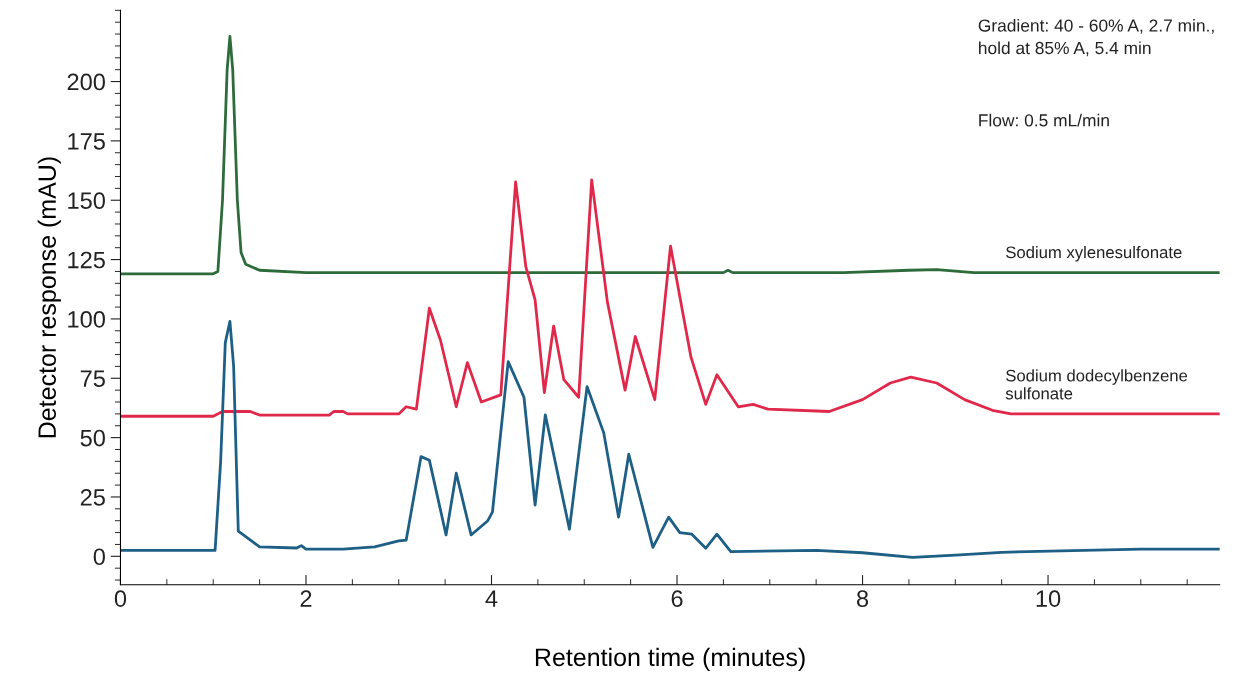  What do you see at coordinates (1048, 598) in the screenshot?
I see `x-tick-label: 10` at bounding box center [1048, 598].